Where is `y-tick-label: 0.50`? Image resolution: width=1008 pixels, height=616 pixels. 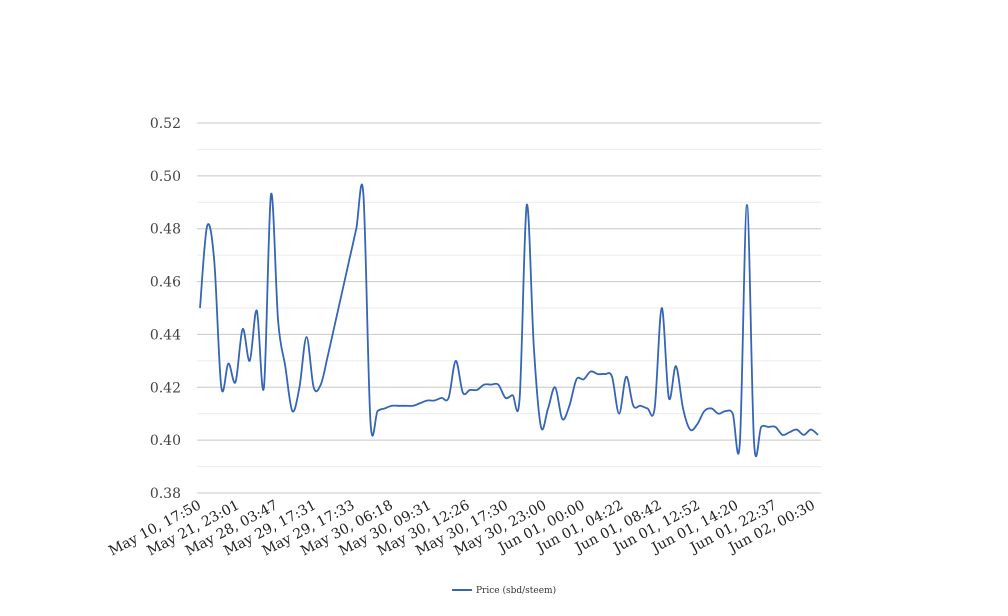 y-tick-label: 0.50 is located at coordinates (165, 177).